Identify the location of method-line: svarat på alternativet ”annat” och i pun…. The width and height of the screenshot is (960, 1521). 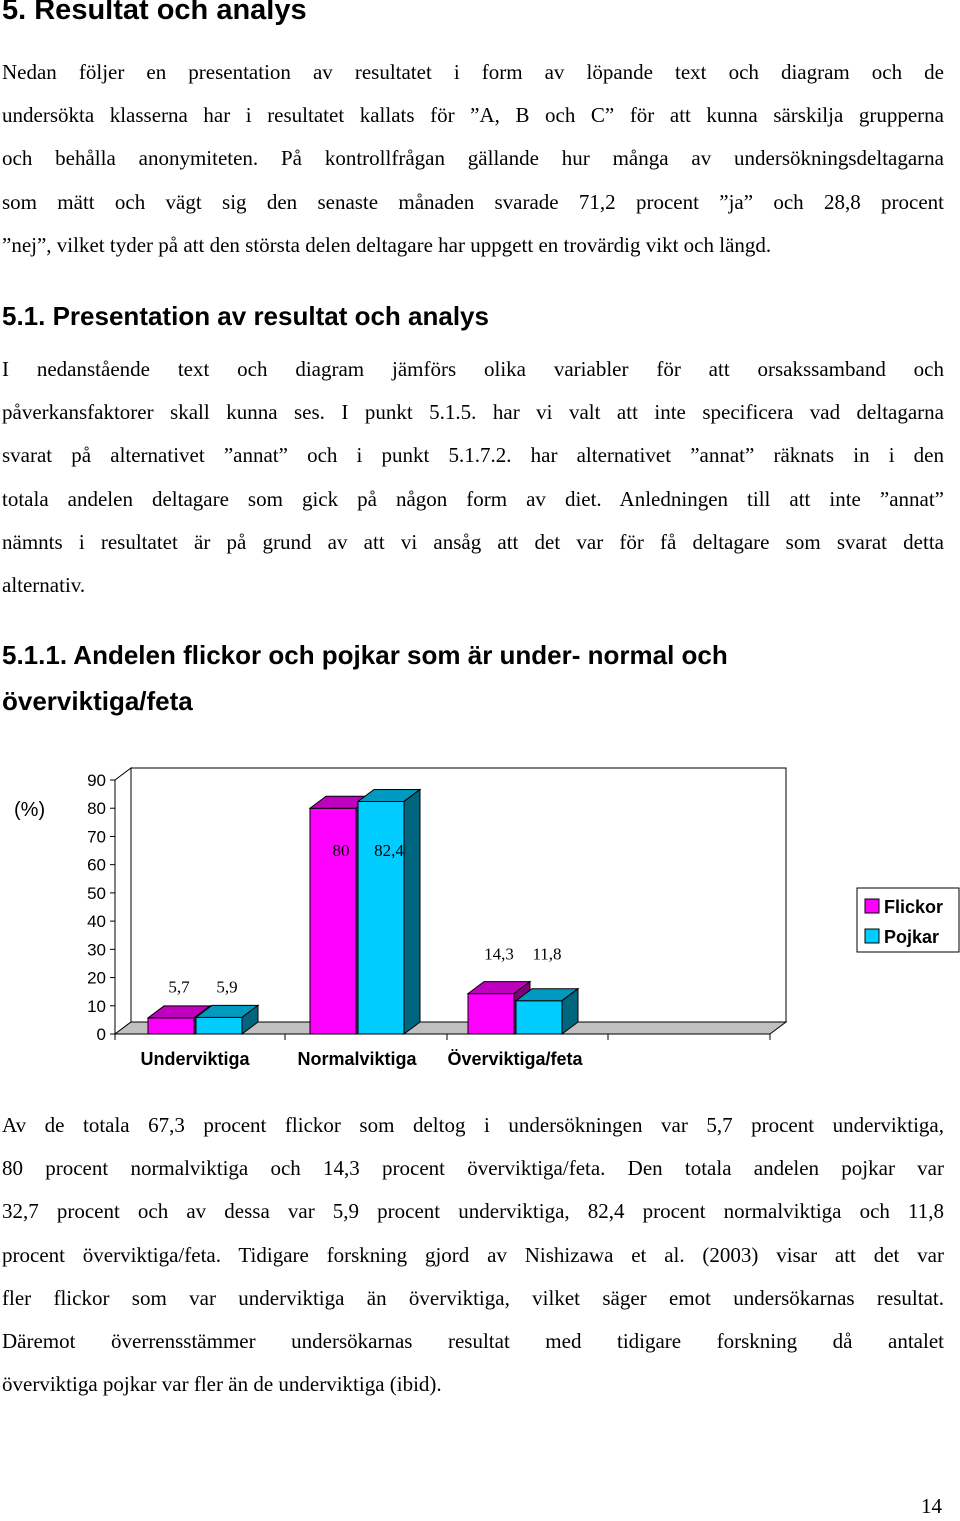
(473, 455).